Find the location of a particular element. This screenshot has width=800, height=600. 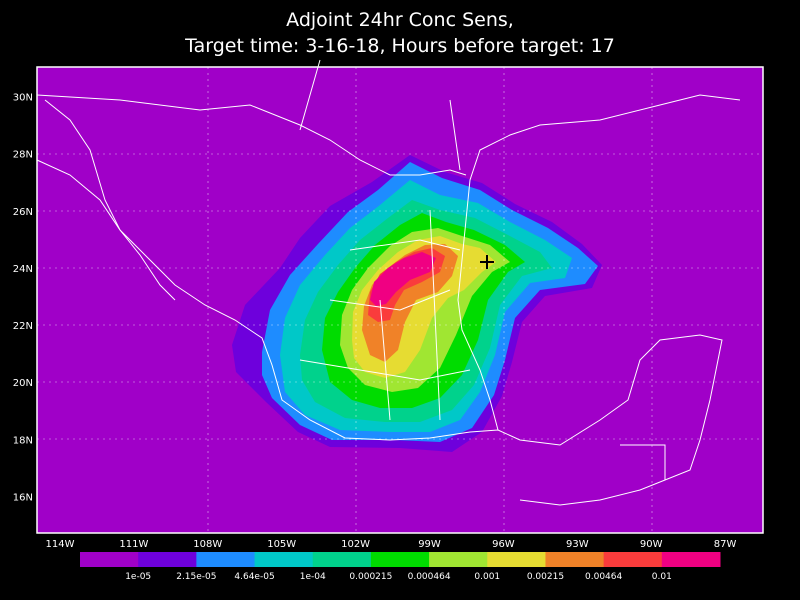

colorbar-label: 0.00215 is located at coordinates (545, 577).